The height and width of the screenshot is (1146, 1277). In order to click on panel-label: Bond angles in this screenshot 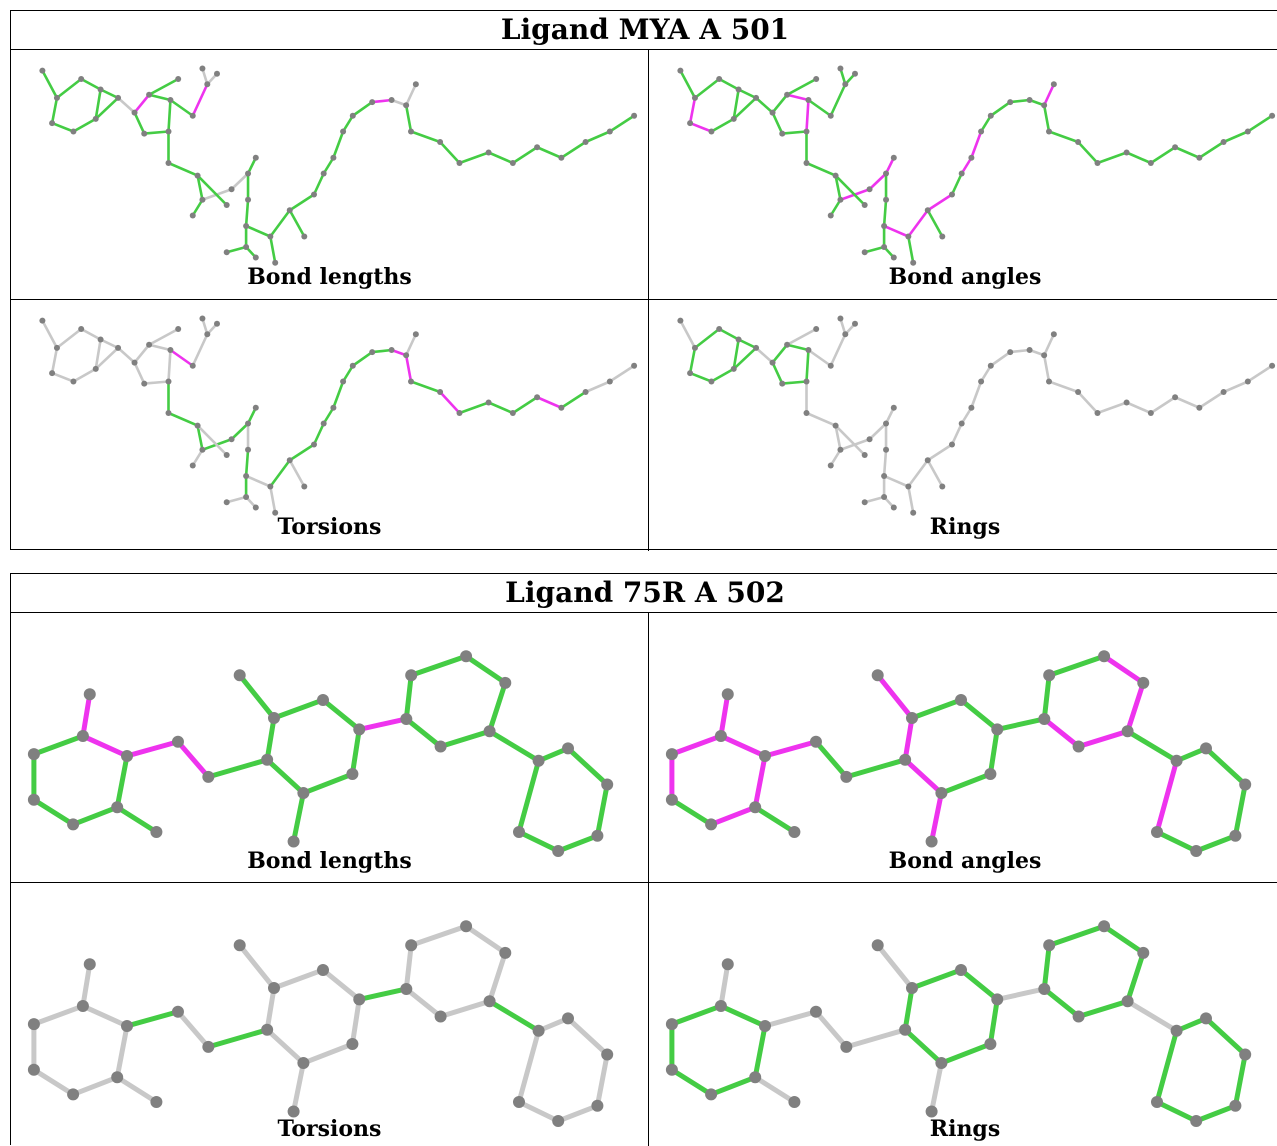, I will do `click(965, 277)`.